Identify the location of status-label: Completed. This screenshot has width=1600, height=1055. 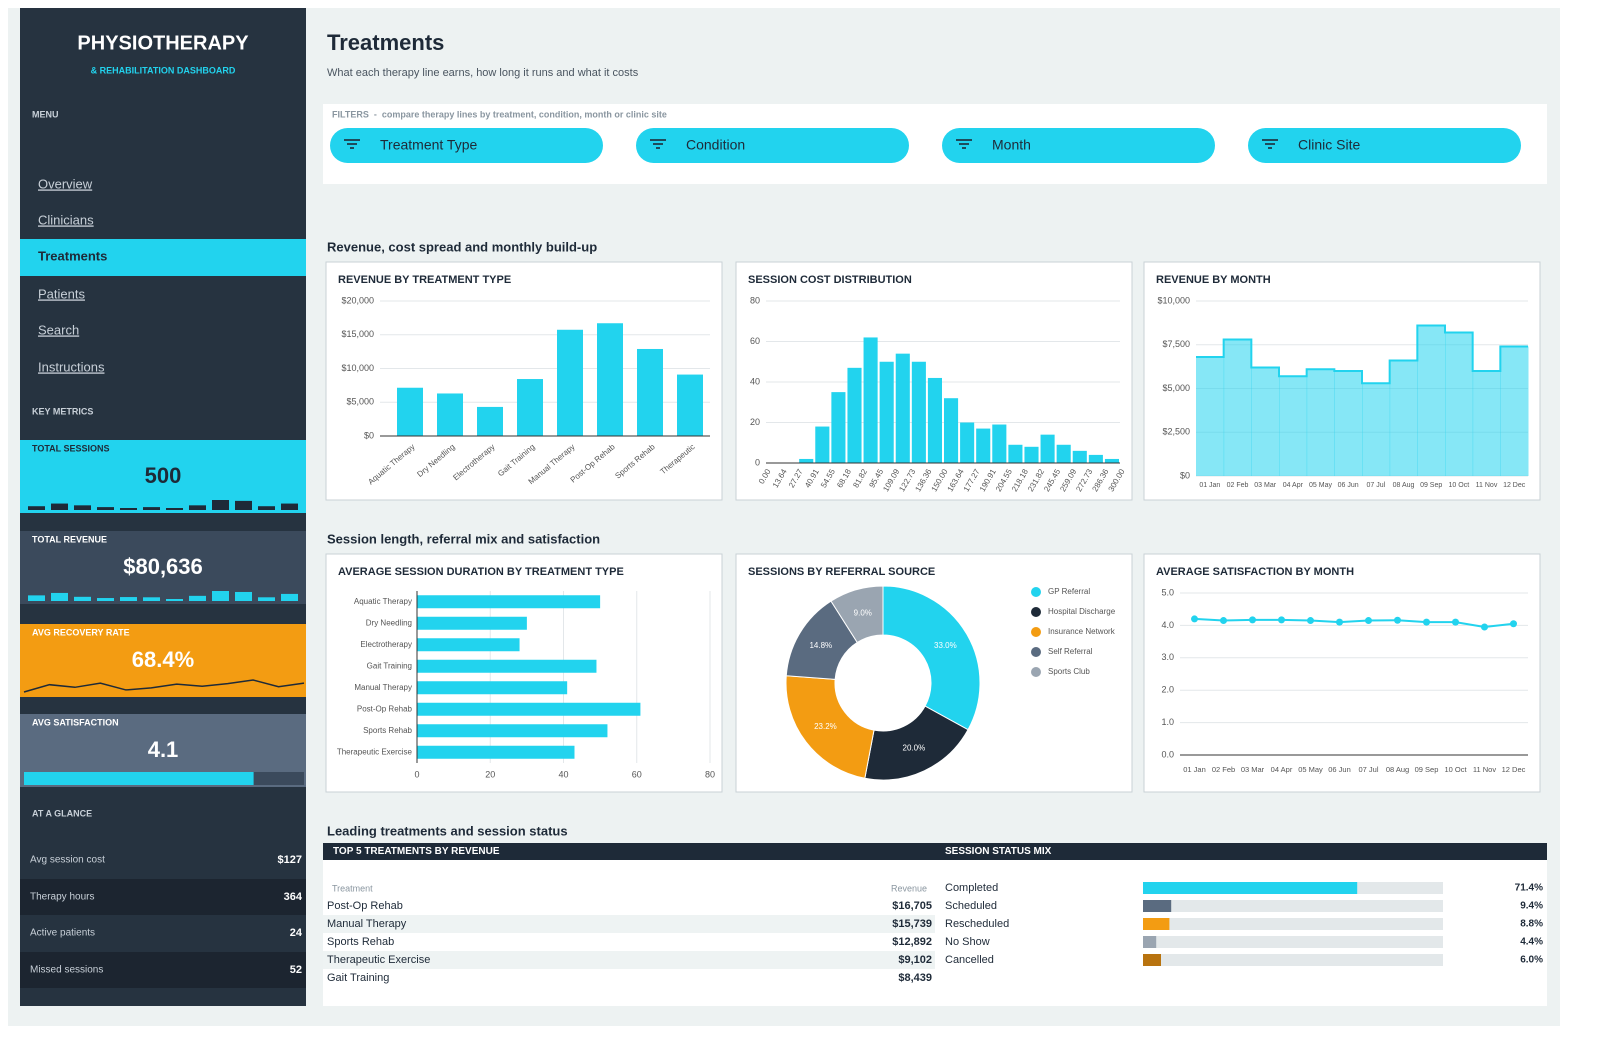
(971, 888).